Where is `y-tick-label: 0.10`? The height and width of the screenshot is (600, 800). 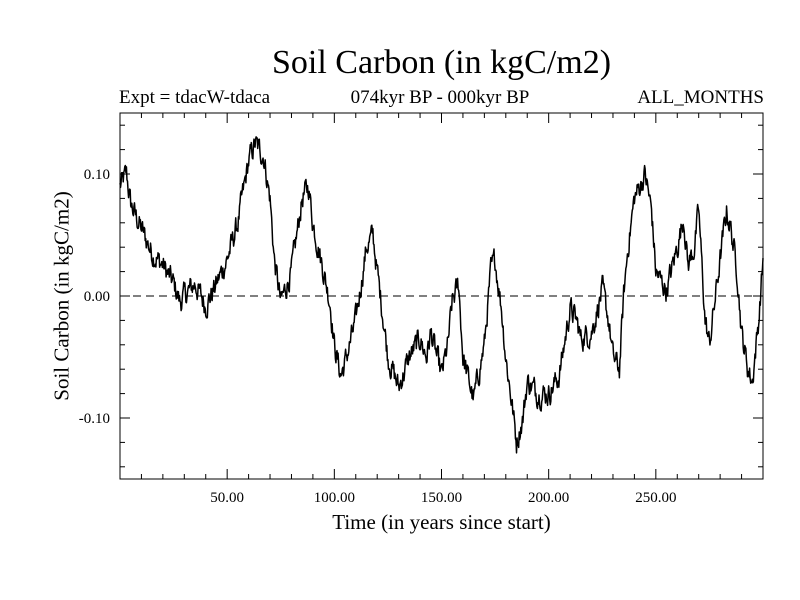
y-tick-label: 0.10 is located at coordinates (97, 175).